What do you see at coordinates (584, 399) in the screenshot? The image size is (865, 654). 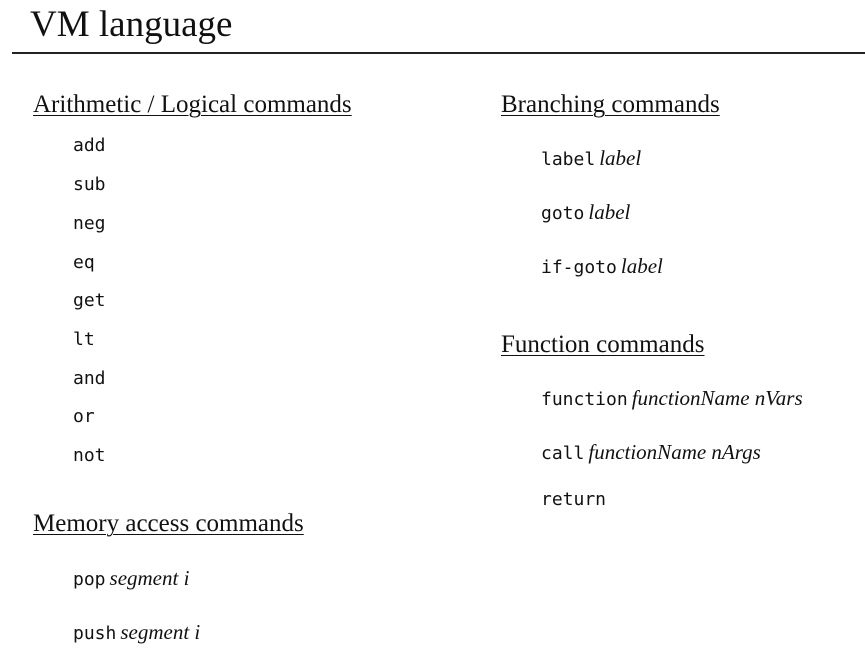 I see `command-keyword: function` at bounding box center [584, 399].